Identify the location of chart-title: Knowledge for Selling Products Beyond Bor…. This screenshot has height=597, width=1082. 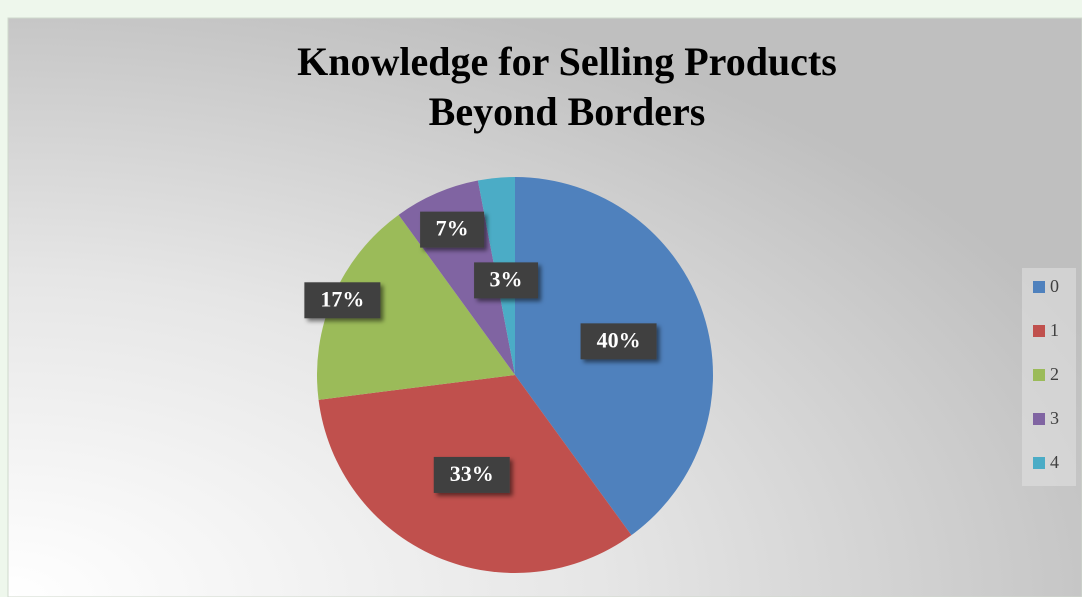
(567, 86).